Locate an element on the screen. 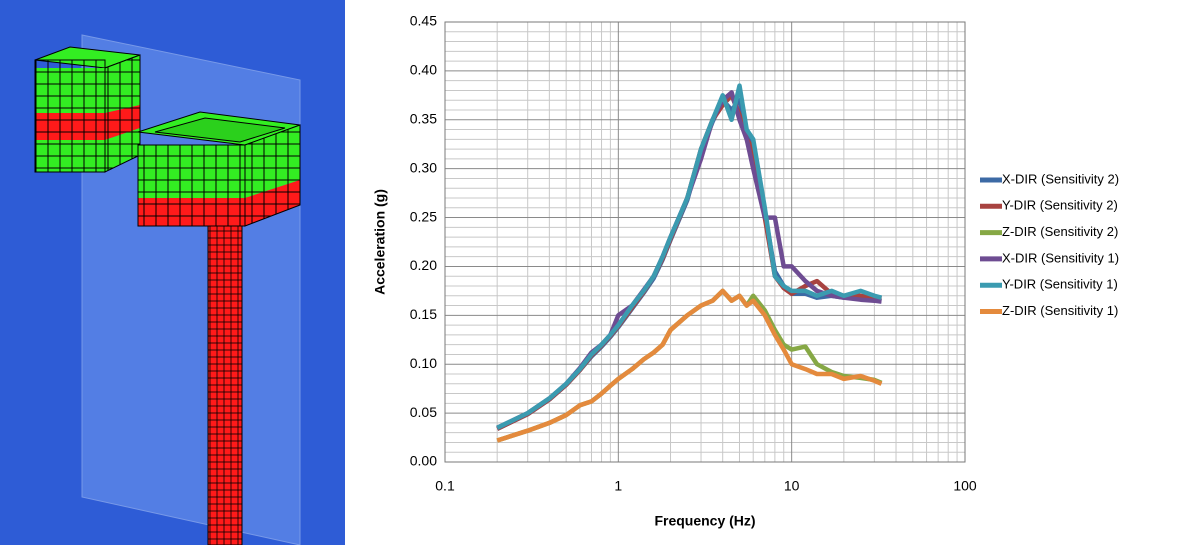  y-tick-label: 0.00 is located at coordinates (423, 461).